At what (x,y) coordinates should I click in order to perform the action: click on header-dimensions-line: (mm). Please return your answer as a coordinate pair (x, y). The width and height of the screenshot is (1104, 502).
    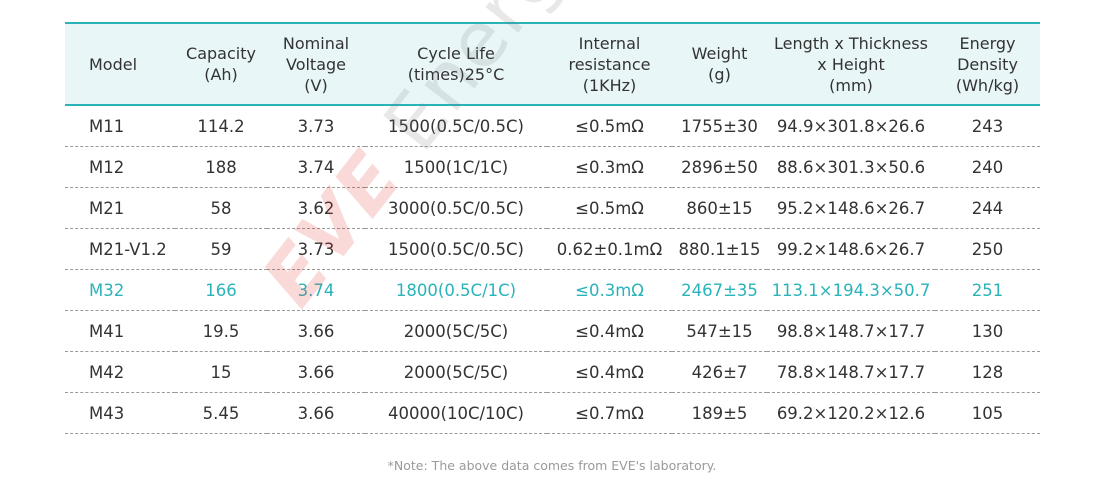
    Looking at the image, I should click on (851, 85).